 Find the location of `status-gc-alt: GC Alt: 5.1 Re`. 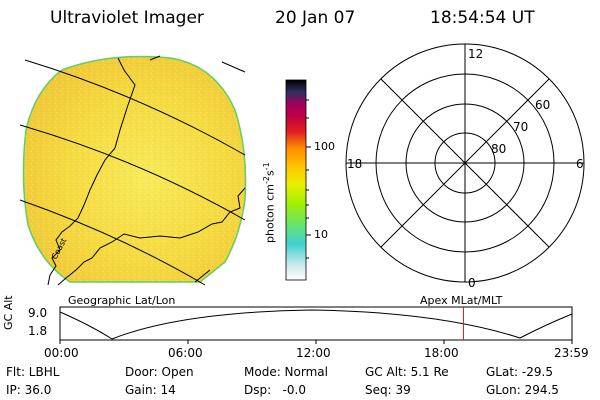

status-gc-alt: GC Alt: 5.1 Re is located at coordinates (407, 372).